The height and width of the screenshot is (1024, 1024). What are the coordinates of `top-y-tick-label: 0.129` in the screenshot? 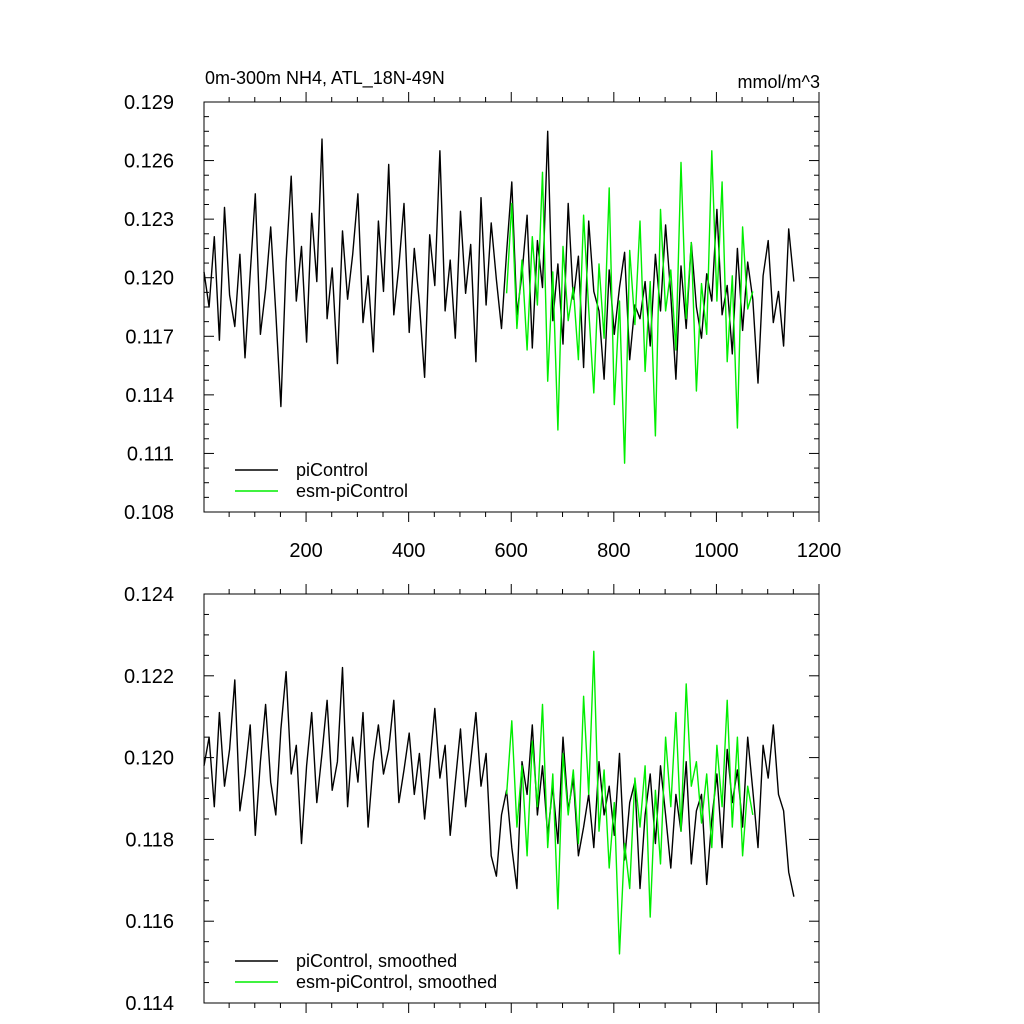 It's located at (149, 103).